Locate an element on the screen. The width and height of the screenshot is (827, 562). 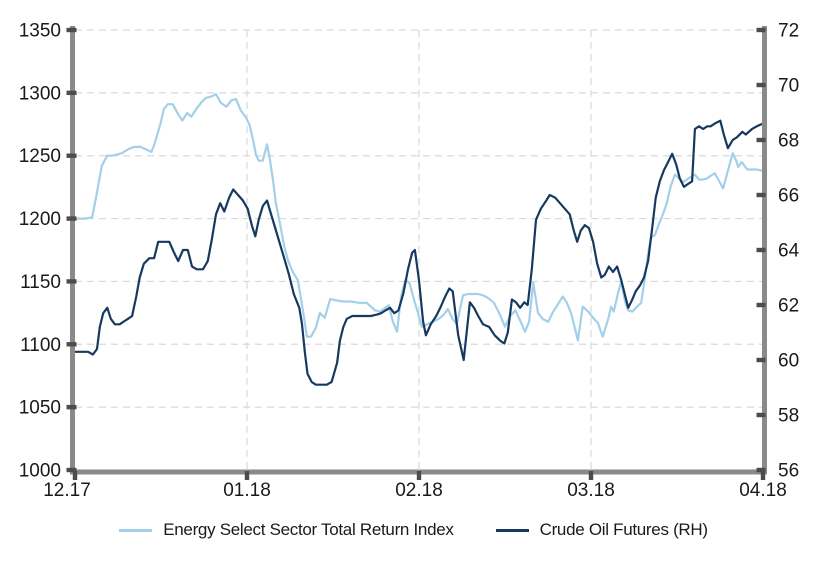
right-axis-tick-label: 64 is located at coordinates (789, 251).